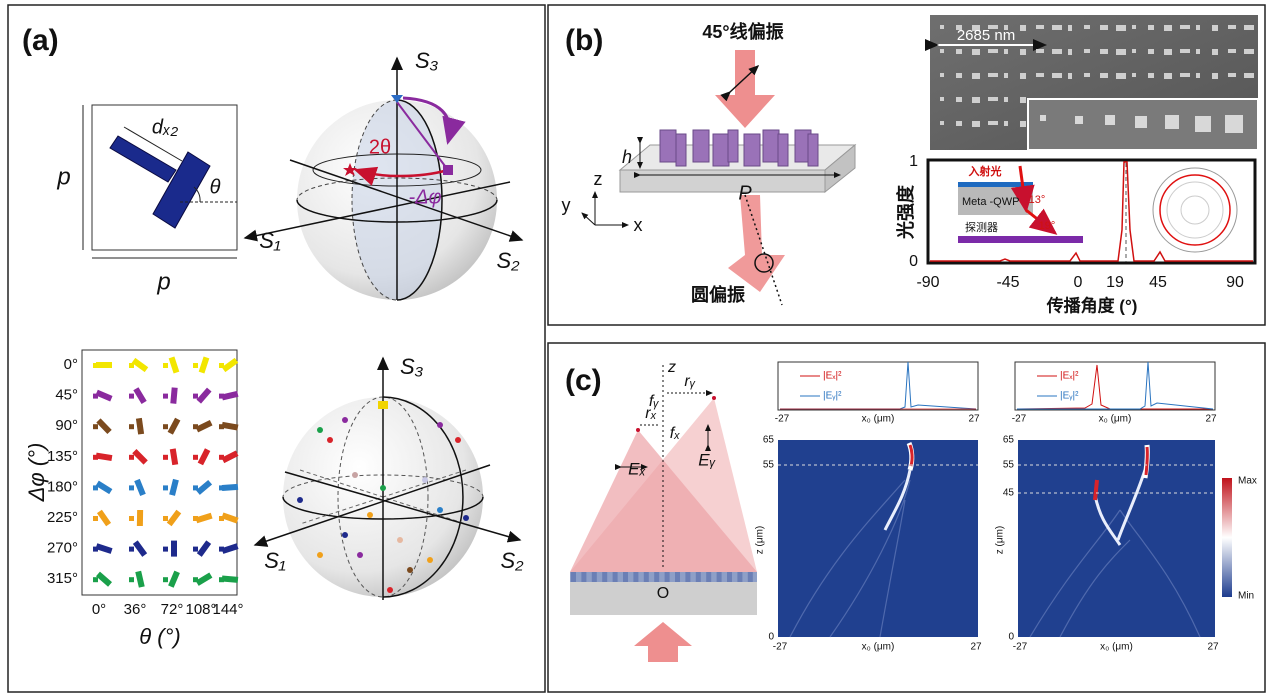 The width and height of the screenshot is (1269, 698). Describe the element at coordinates (270, 240) in the screenshot. I see `label: S₁` at that location.